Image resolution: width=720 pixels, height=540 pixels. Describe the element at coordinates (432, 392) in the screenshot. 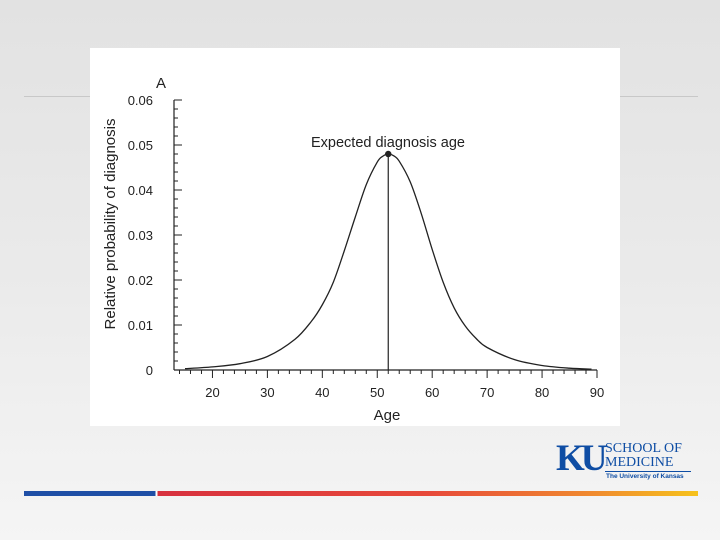

I see `x-tick-label: 60` at that location.